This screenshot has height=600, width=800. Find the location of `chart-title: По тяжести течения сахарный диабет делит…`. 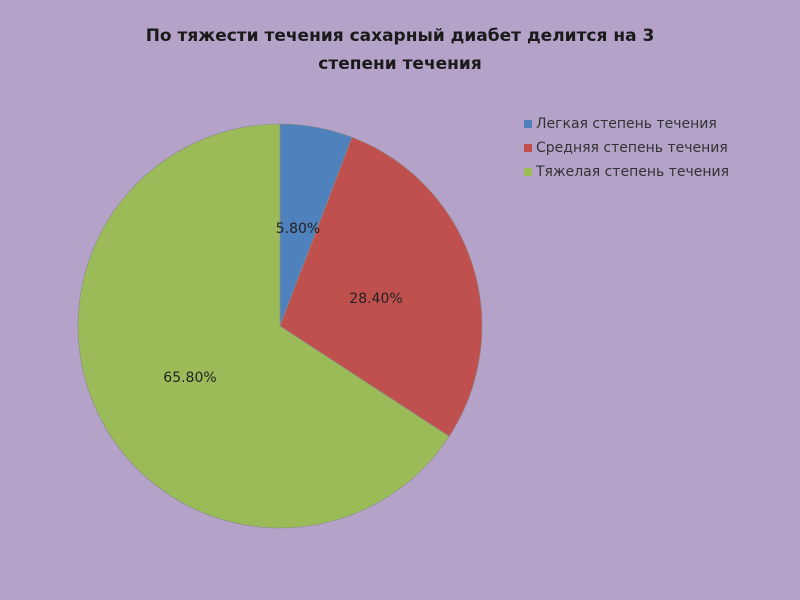

chart-title: По тяжести течения сахарный диабет делит… is located at coordinates (400, 50).